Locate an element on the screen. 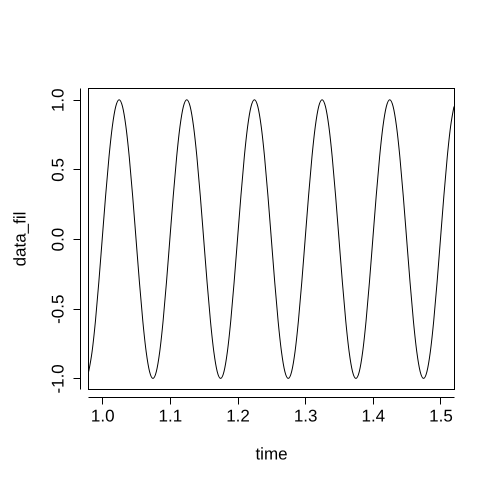 The width and height of the screenshot is (500, 500). x-axis-title: time is located at coordinates (271, 454).